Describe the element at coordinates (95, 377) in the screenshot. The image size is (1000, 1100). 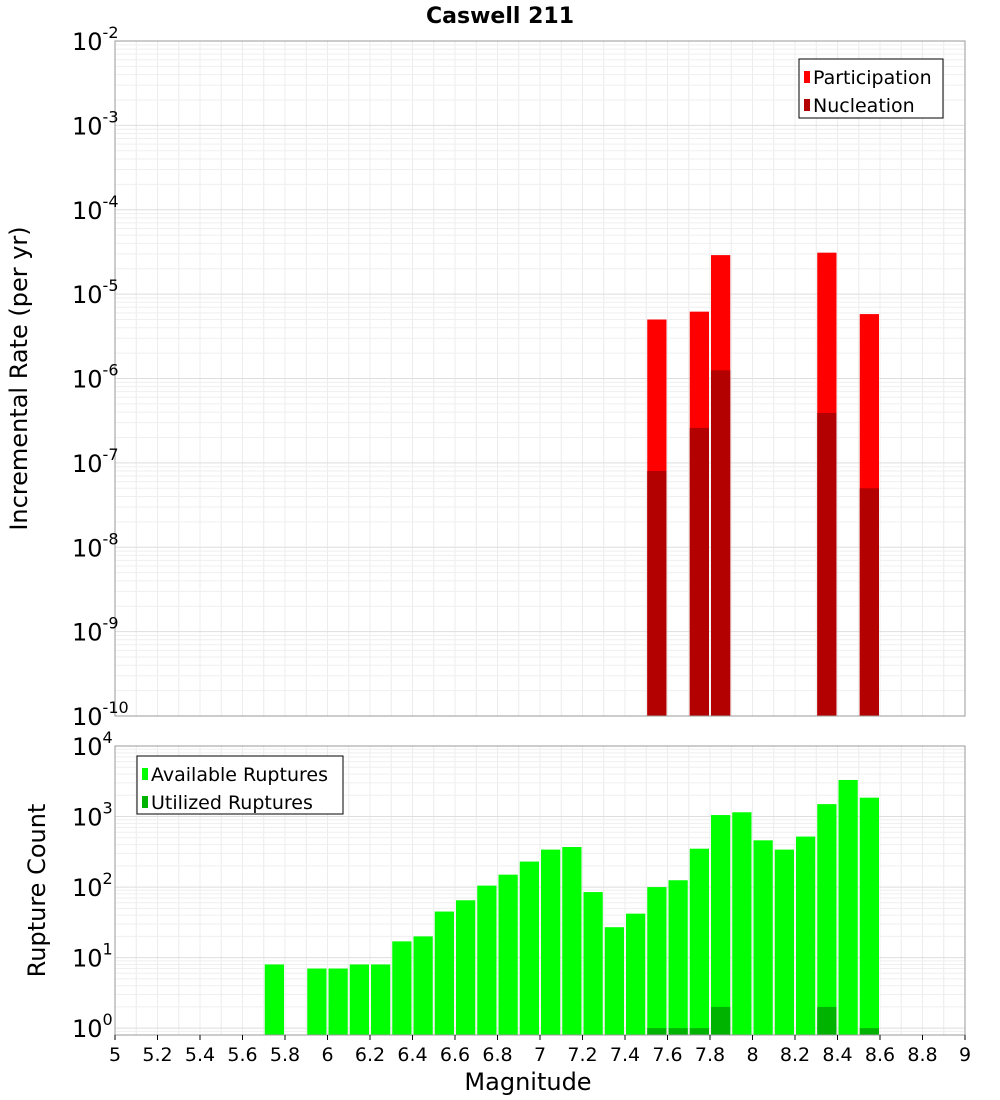
I see `y-tick-label: 10⁻⁶` at that location.